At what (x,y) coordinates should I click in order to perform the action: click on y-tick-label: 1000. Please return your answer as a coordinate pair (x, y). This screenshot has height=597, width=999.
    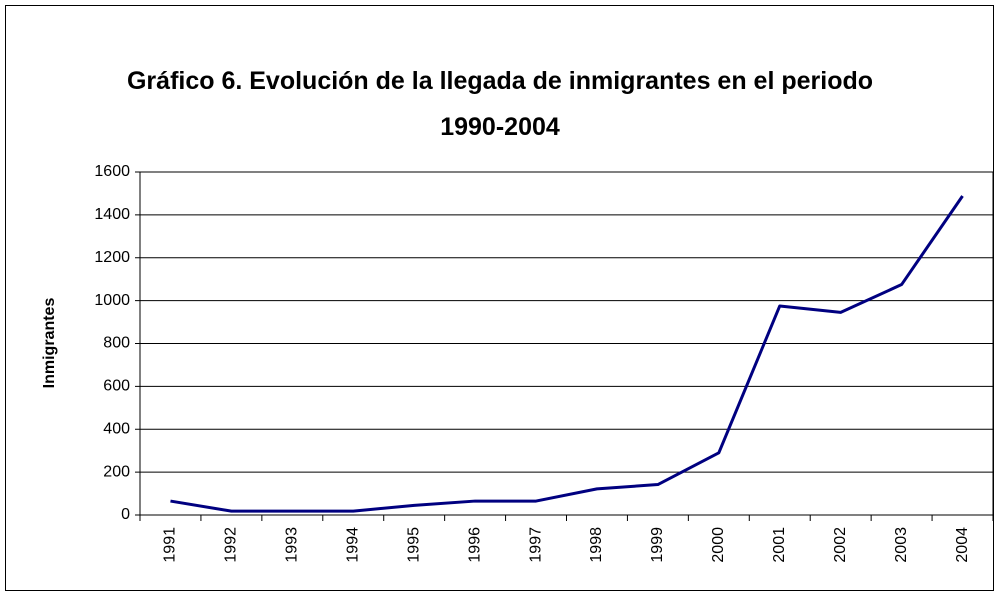
    Looking at the image, I should click on (112, 300).